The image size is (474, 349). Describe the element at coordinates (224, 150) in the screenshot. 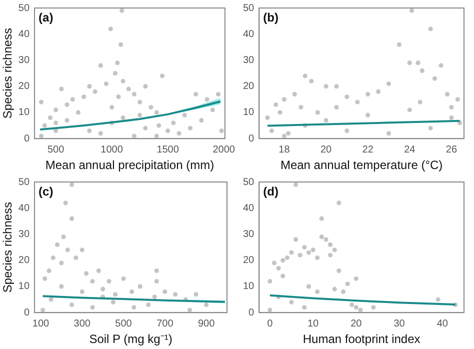

I see `x-tick-label: 2000` at that location.